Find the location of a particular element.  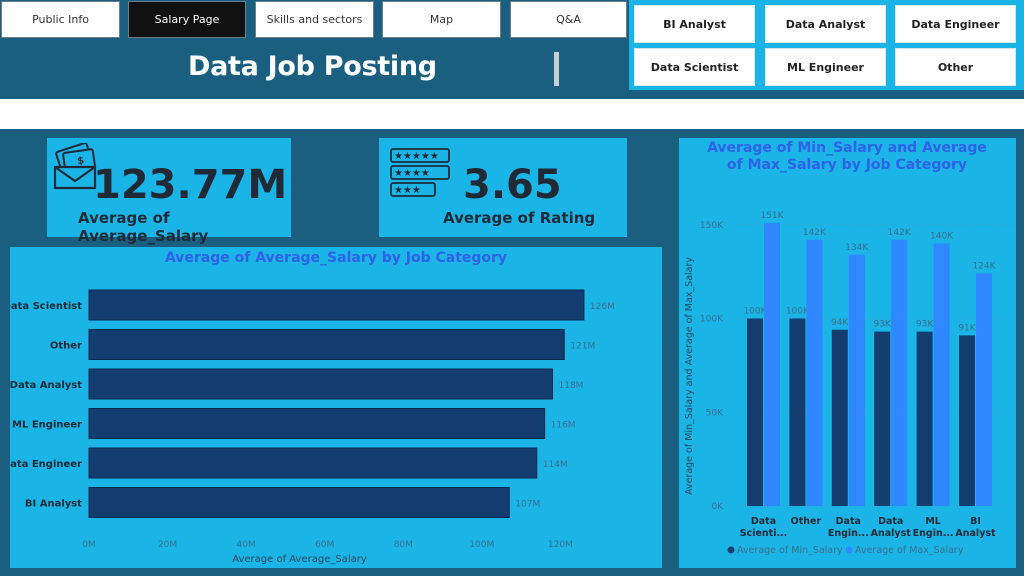

kpi-avg-salary-value: 123.77M is located at coordinates (190, 185).